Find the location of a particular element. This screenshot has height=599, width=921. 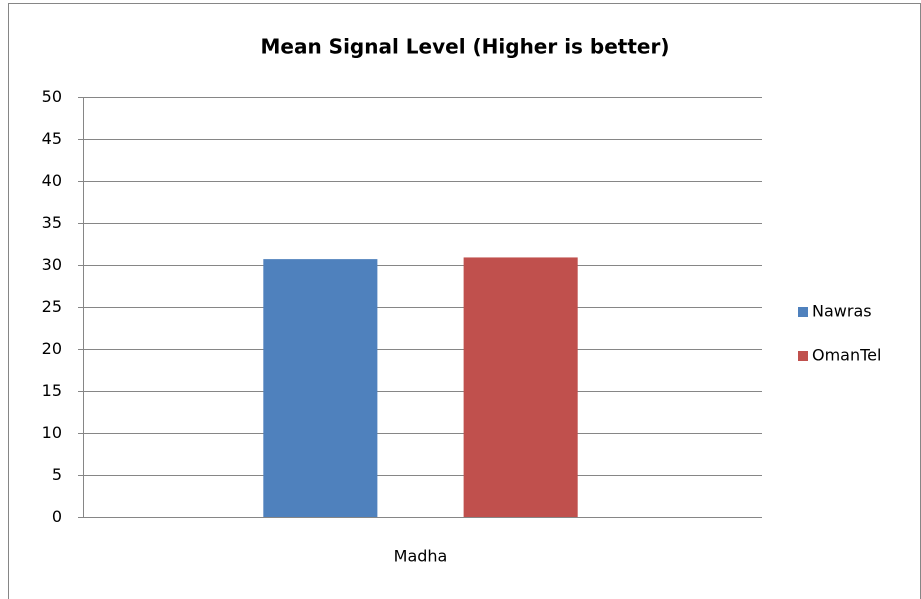

y-tick-label: 5 is located at coordinates (57, 474).